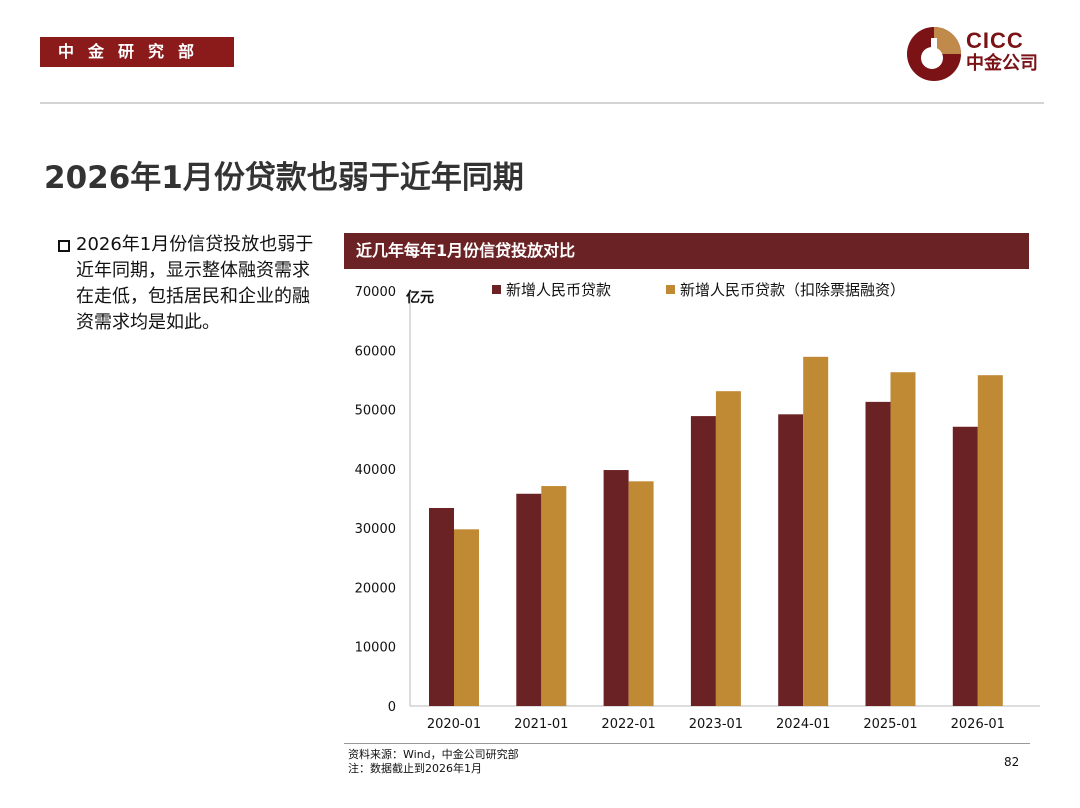  Describe the element at coordinates (934, 54) in the screenshot. I see `cicc-logo-icon` at that location.